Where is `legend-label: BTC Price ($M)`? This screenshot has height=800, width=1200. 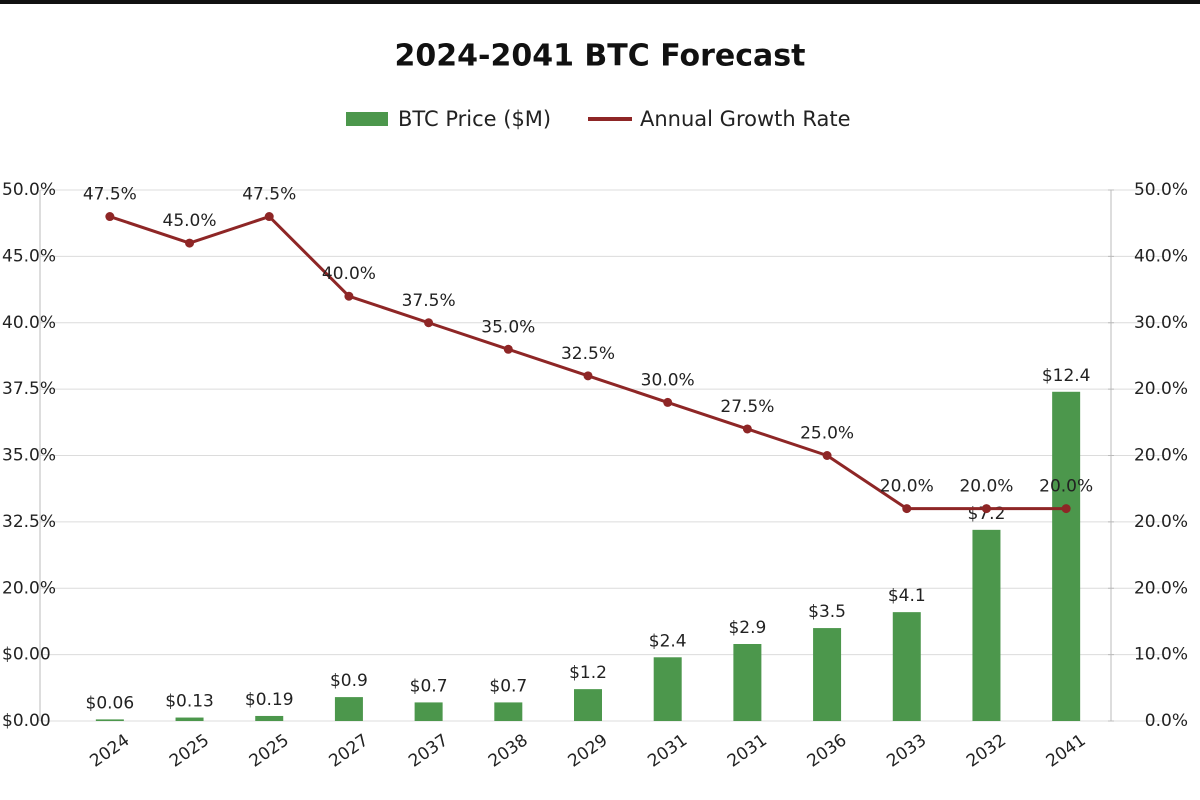 legend-label: BTC Price ($M) is located at coordinates (474, 119).